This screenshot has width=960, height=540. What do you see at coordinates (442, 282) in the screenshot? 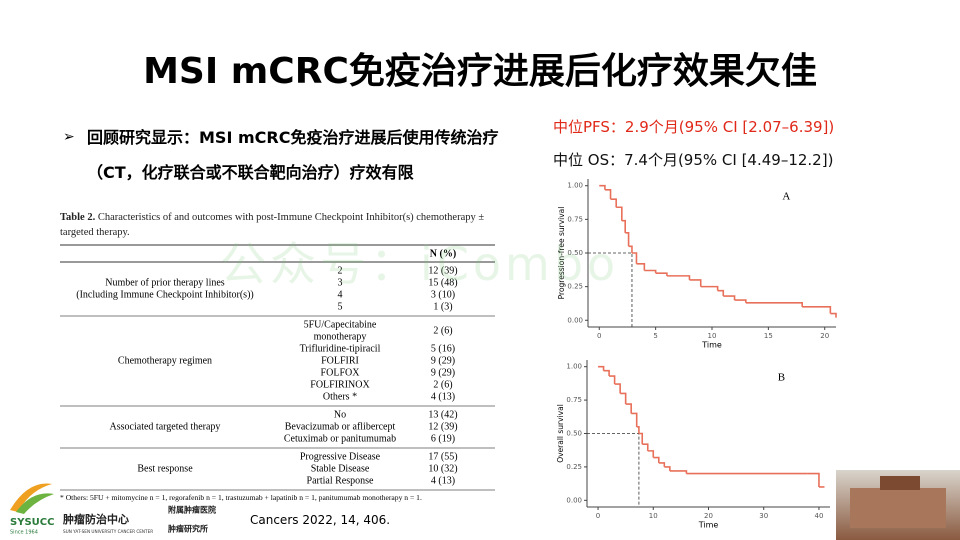
I see `row-n: 15 (48)` at bounding box center [442, 282].